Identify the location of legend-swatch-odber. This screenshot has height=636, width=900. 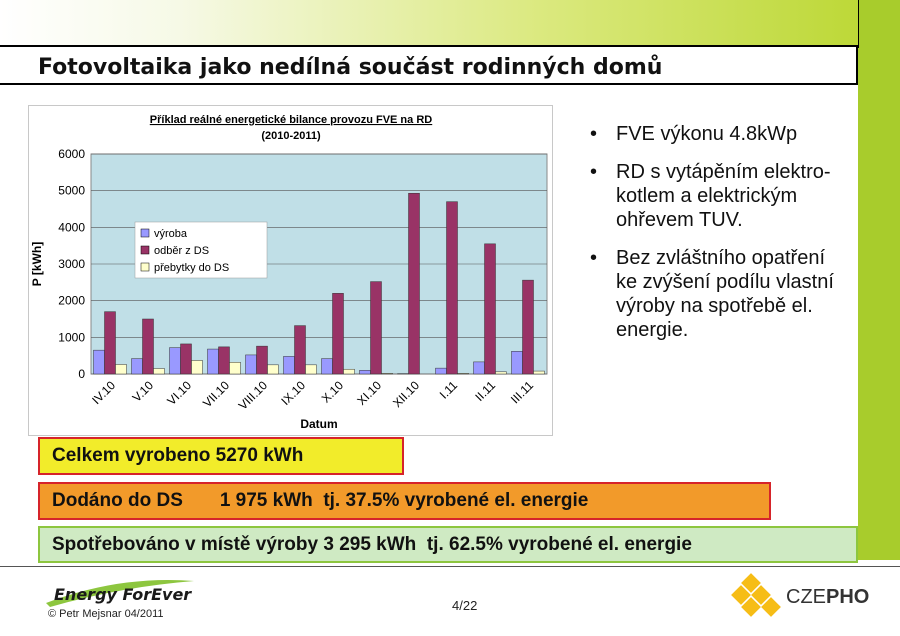
(145, 250).